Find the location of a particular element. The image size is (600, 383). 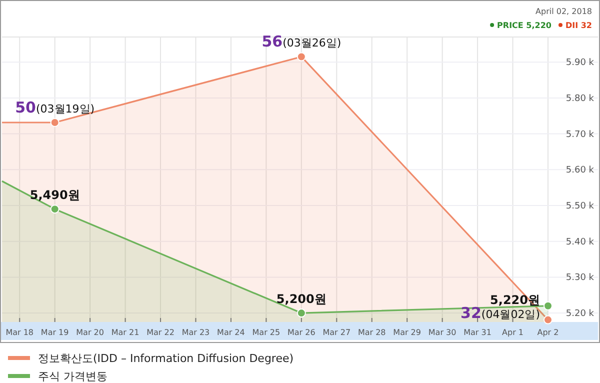

legend-label: 주식 가격변동 is located at coordinates (73, 376).